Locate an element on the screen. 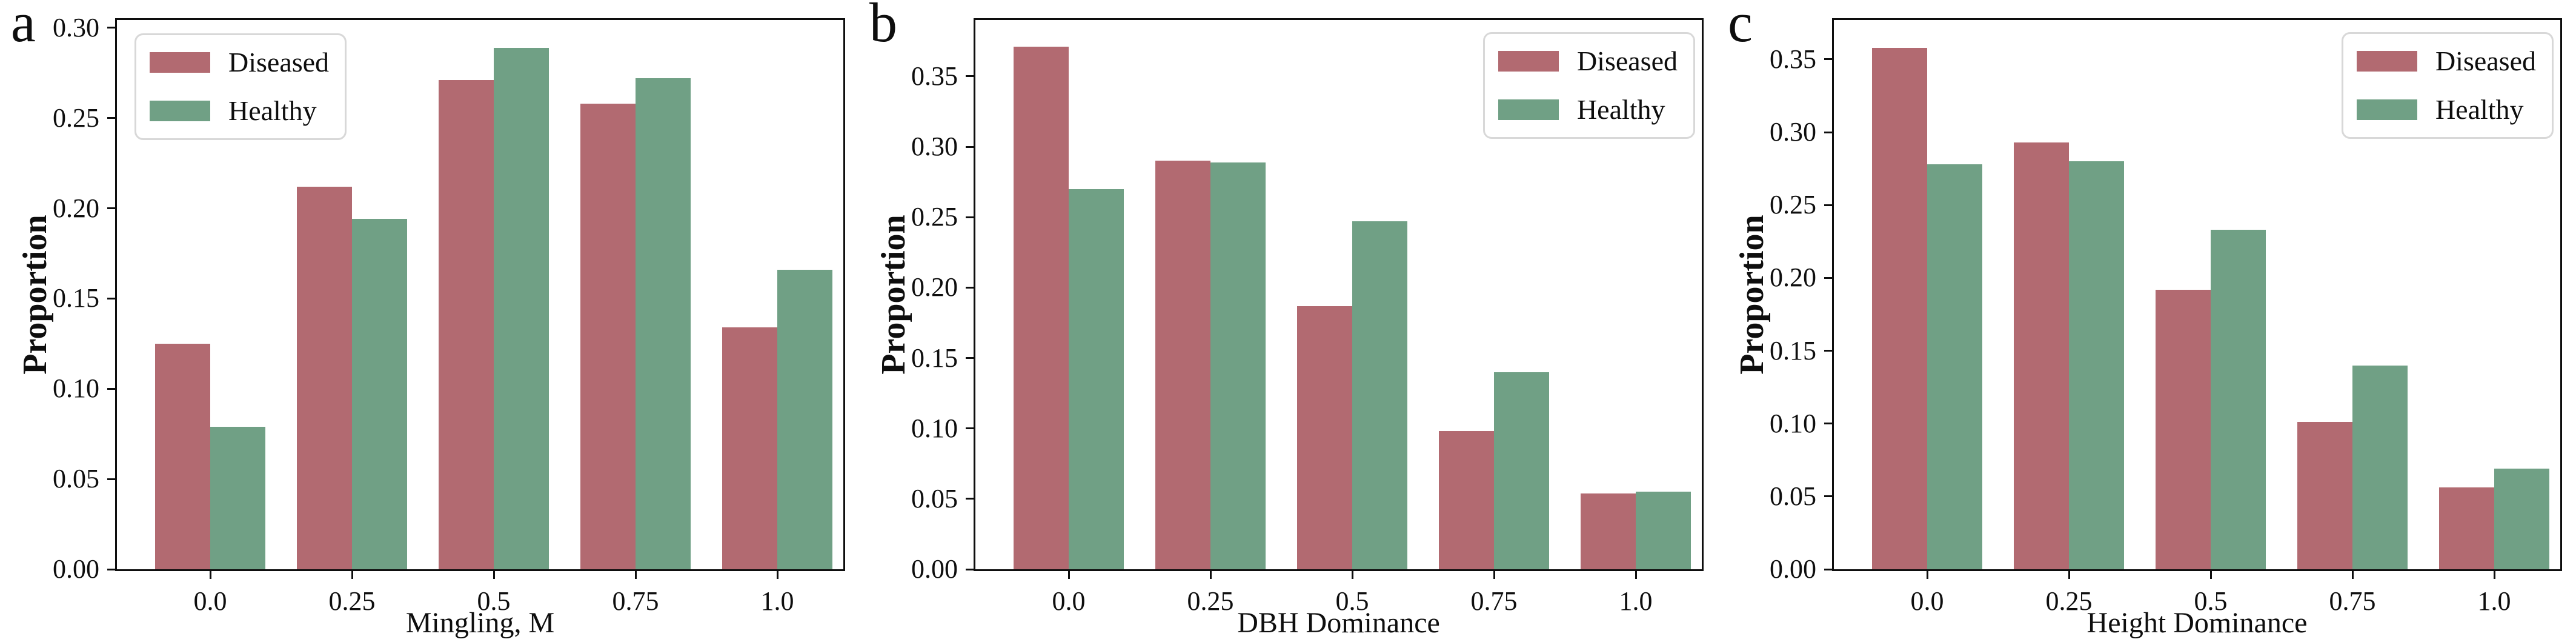 The width and height of the screenshot is (2576, 642). x-axis-label: Mingling, M is located at coordinates (480, 623).